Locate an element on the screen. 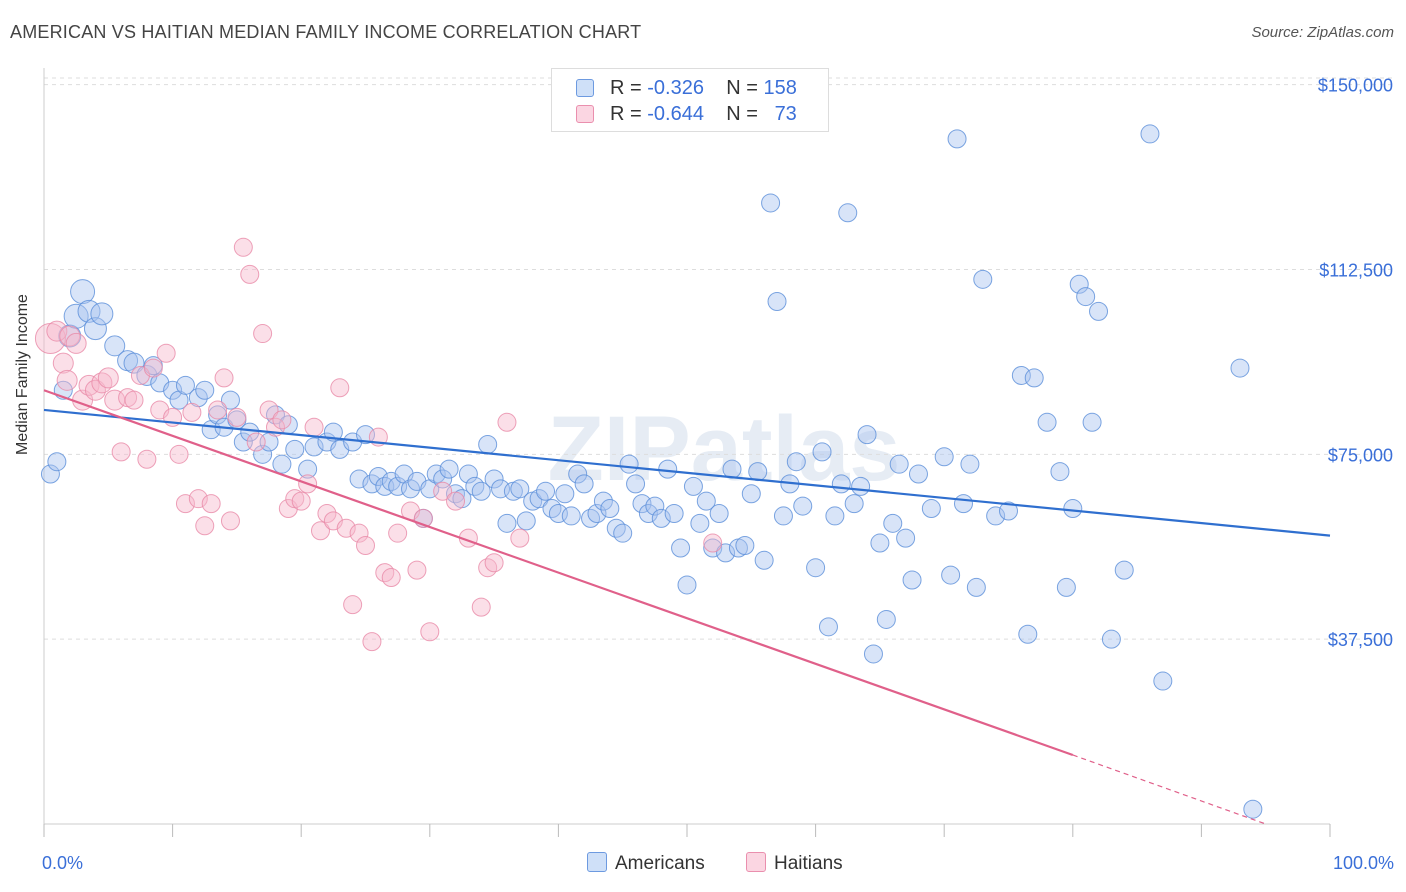 This screenshot has height=892, width=1406. haitians-label: Haitians is located at coordinates (808, 863).